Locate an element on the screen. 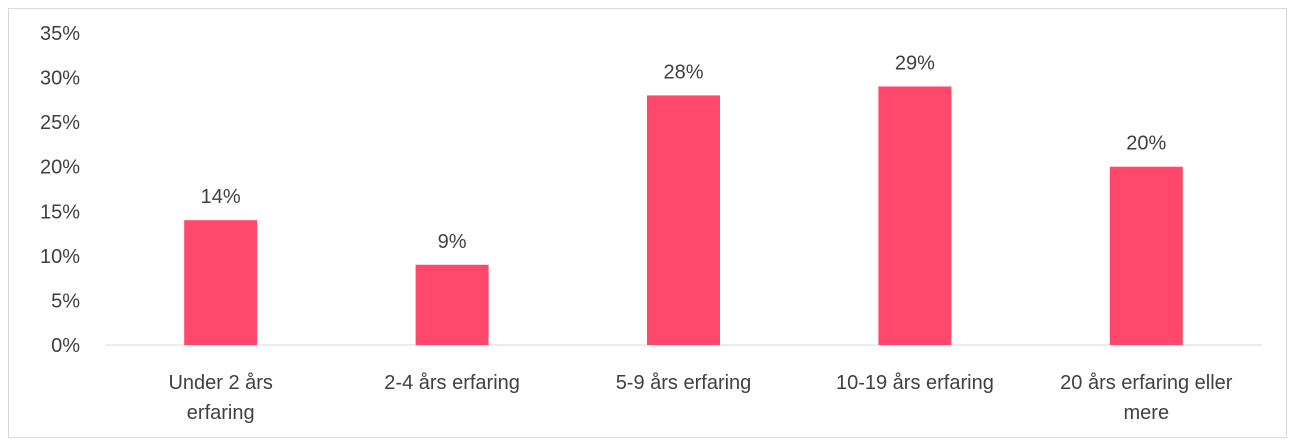 This screenshot has width=1290, height=441. y-tick-label: 30% is located at coordinates (60, 79).